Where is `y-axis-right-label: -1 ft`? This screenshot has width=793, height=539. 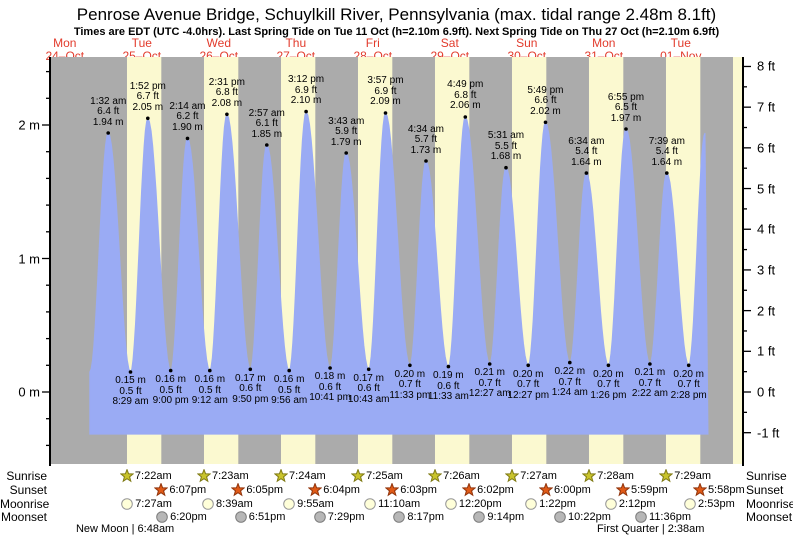
y-axis-right-label: -1 ft is located at coordinates (768, 433).